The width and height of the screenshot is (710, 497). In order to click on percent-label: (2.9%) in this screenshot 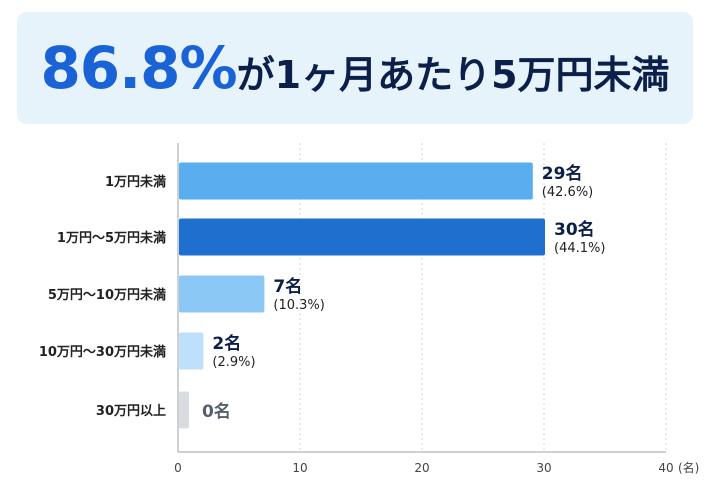, I will do `click(233, 362)`.